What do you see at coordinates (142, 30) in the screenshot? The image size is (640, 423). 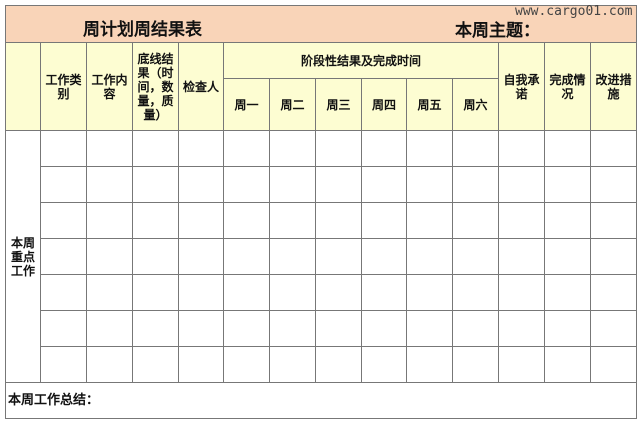 I see `table-title: 周计划周结果表` at bounding box center [142, 30].